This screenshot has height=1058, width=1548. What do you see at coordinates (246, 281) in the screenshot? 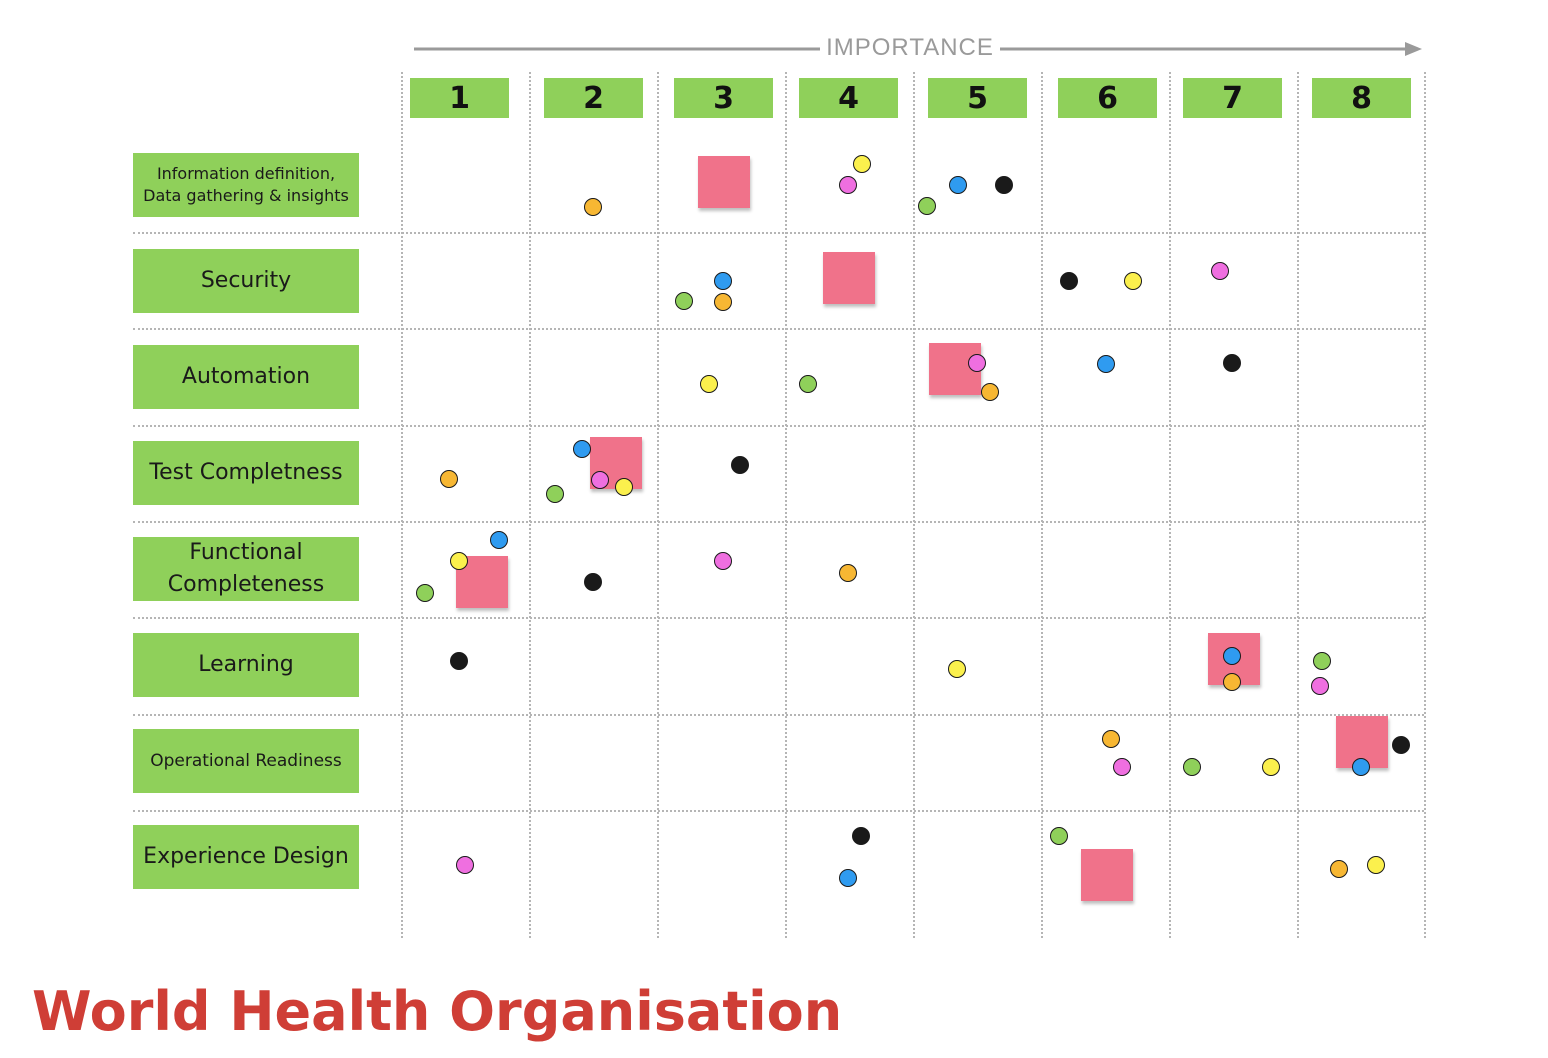
I see `row-label: Security` at bounding box center [246, 281].